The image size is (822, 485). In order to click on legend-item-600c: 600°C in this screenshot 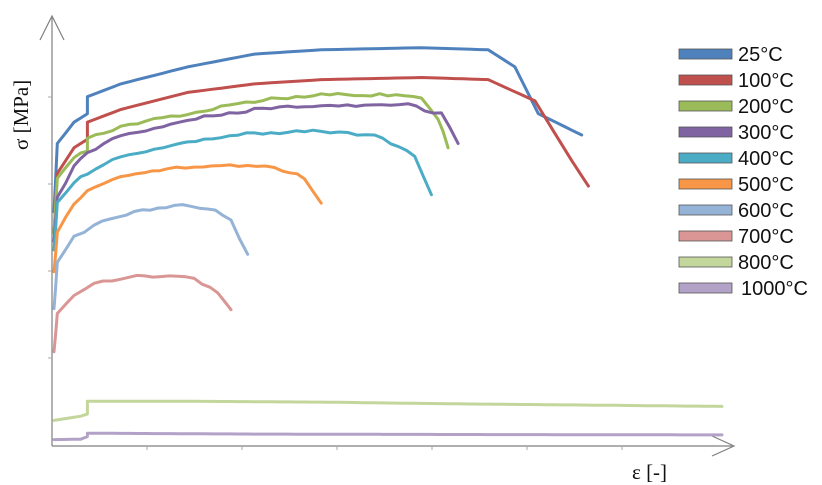, I will do `click(736, 211)`.